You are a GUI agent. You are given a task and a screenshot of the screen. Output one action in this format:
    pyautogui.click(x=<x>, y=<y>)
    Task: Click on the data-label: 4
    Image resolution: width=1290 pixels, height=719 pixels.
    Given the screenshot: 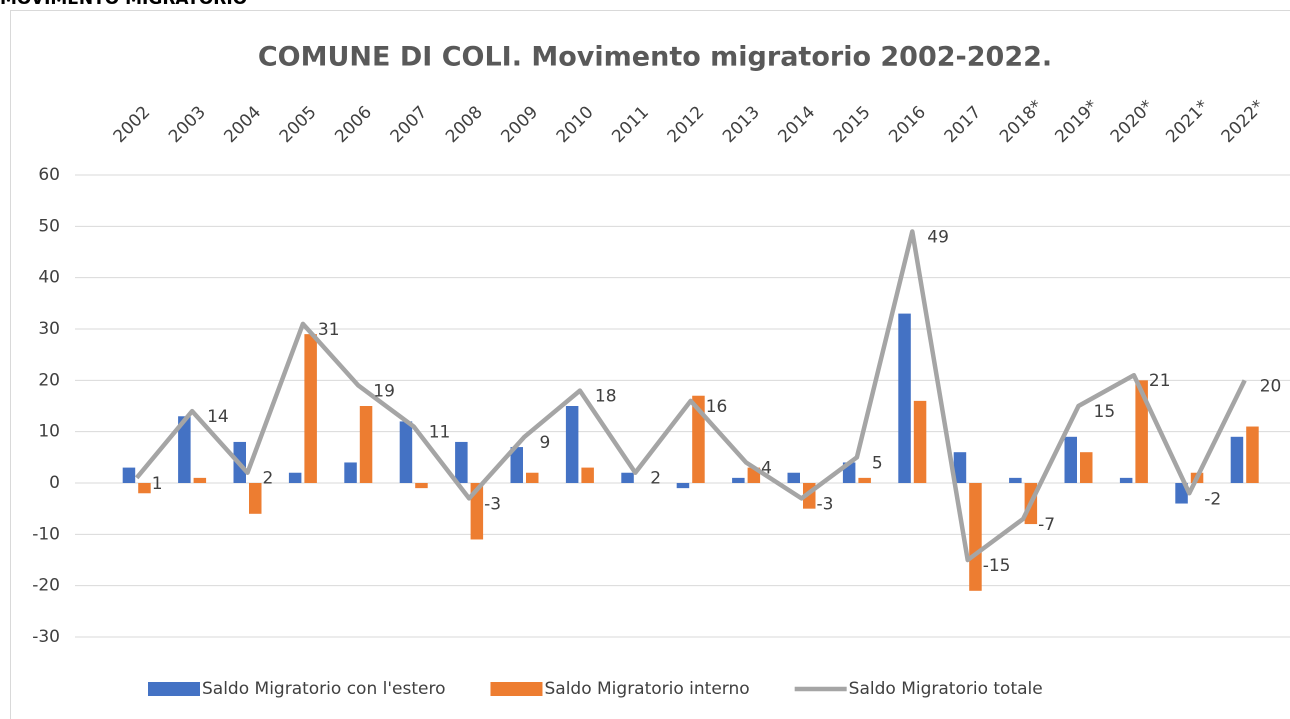 What is the action you would take?
    pyautogui.click(x=766, y=468)
    